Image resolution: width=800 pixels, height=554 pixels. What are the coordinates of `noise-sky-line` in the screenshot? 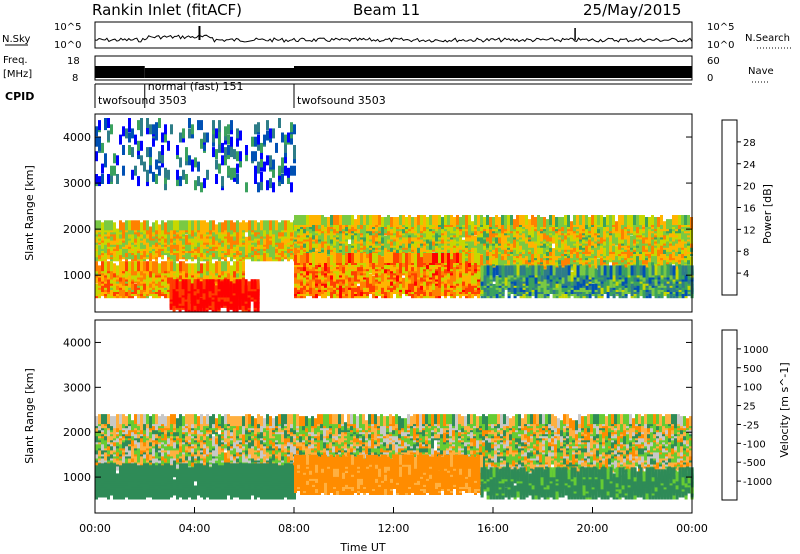 It's located at (393, 38).